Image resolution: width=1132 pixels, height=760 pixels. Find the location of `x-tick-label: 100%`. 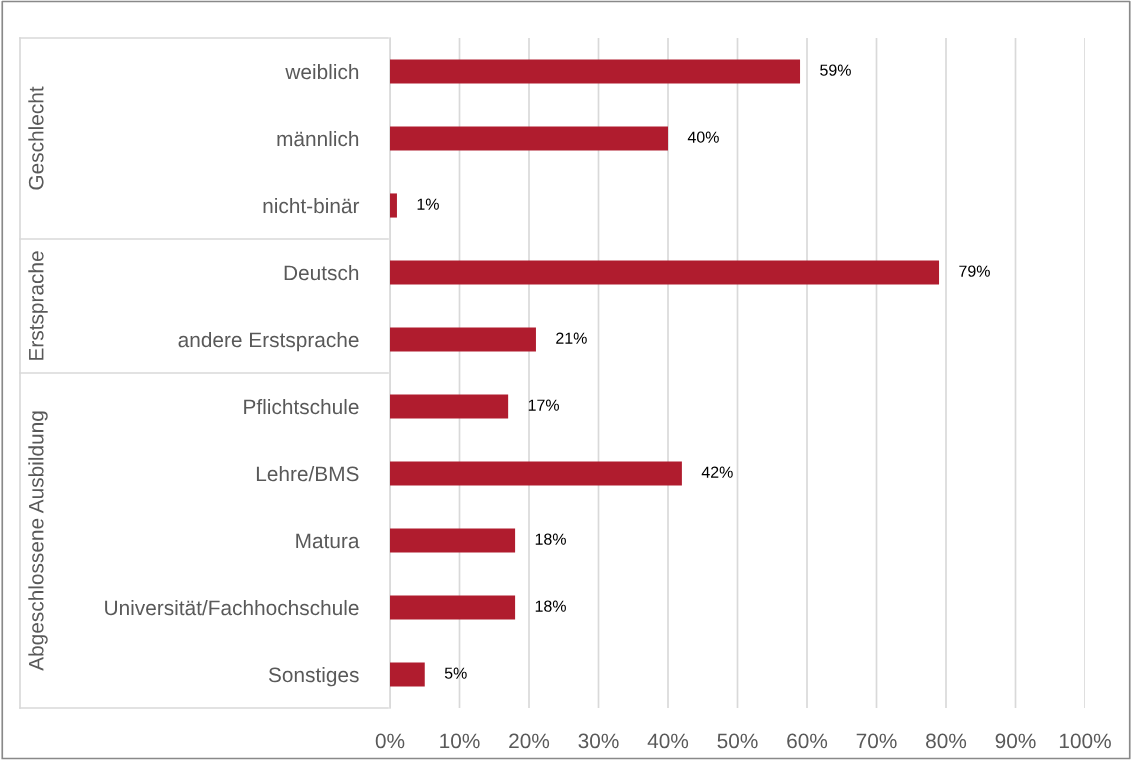

x-tick-label: 100% is located at coordinates (1085, 741).